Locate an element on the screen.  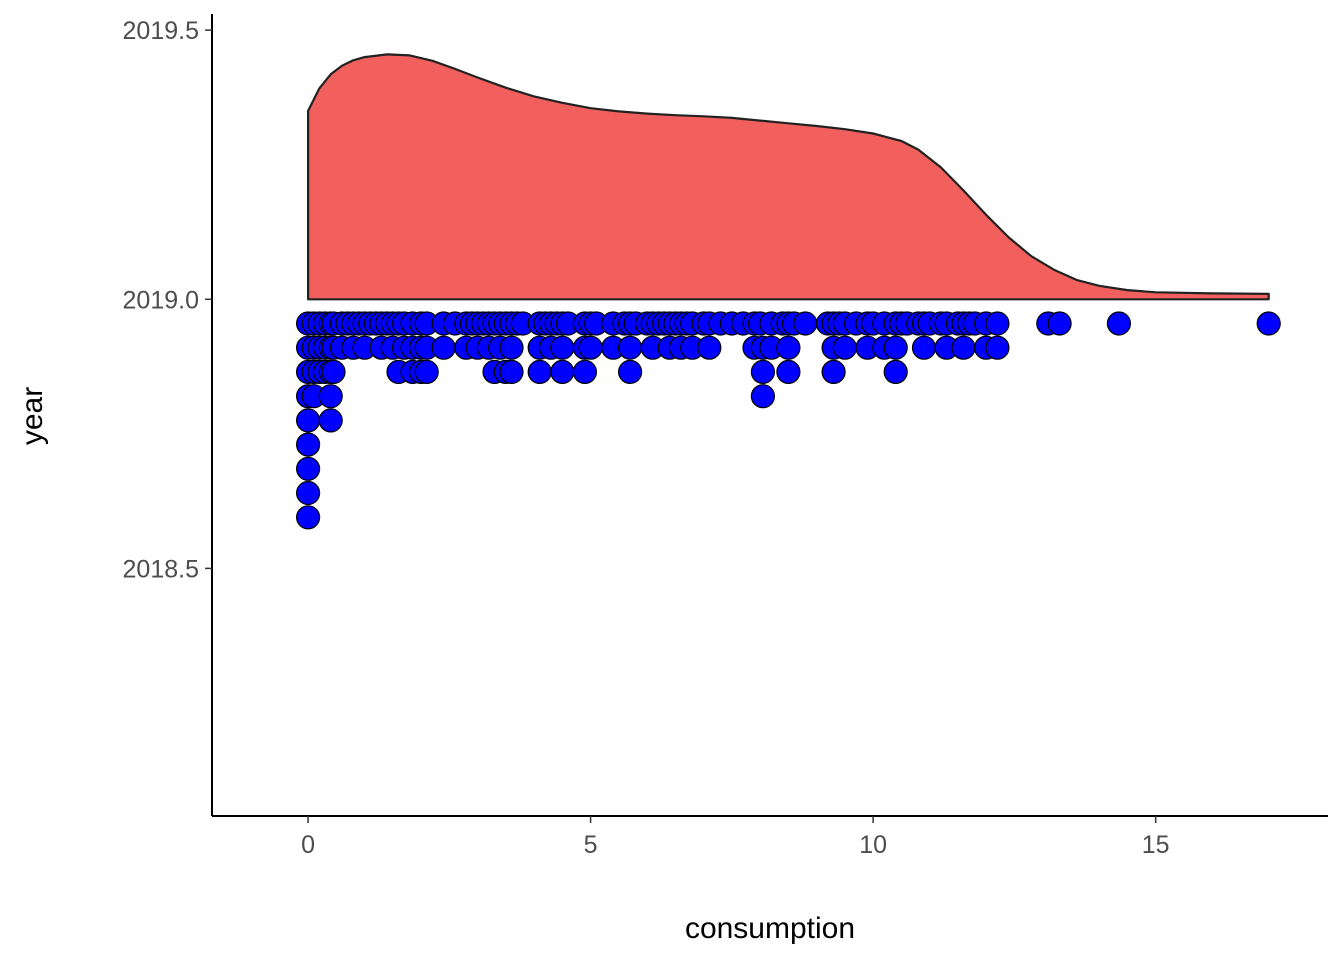
x-tick-label: 5 is located at coordinates (591, 845).